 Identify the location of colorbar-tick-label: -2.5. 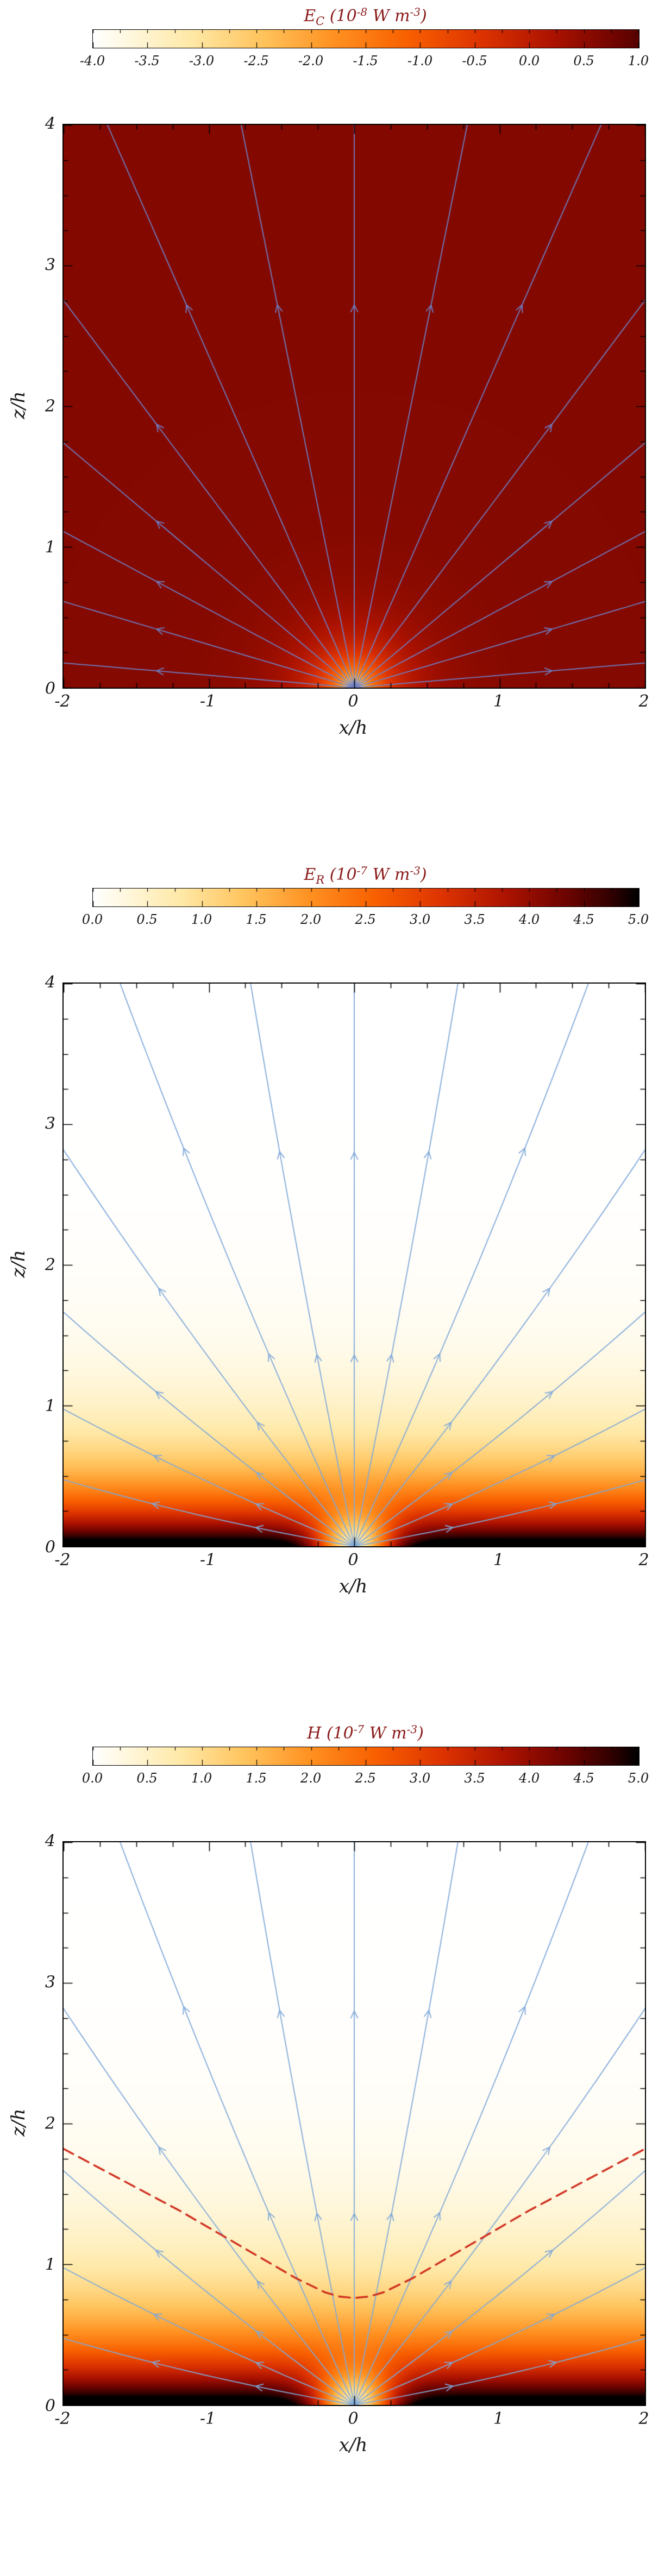
(256, 60).